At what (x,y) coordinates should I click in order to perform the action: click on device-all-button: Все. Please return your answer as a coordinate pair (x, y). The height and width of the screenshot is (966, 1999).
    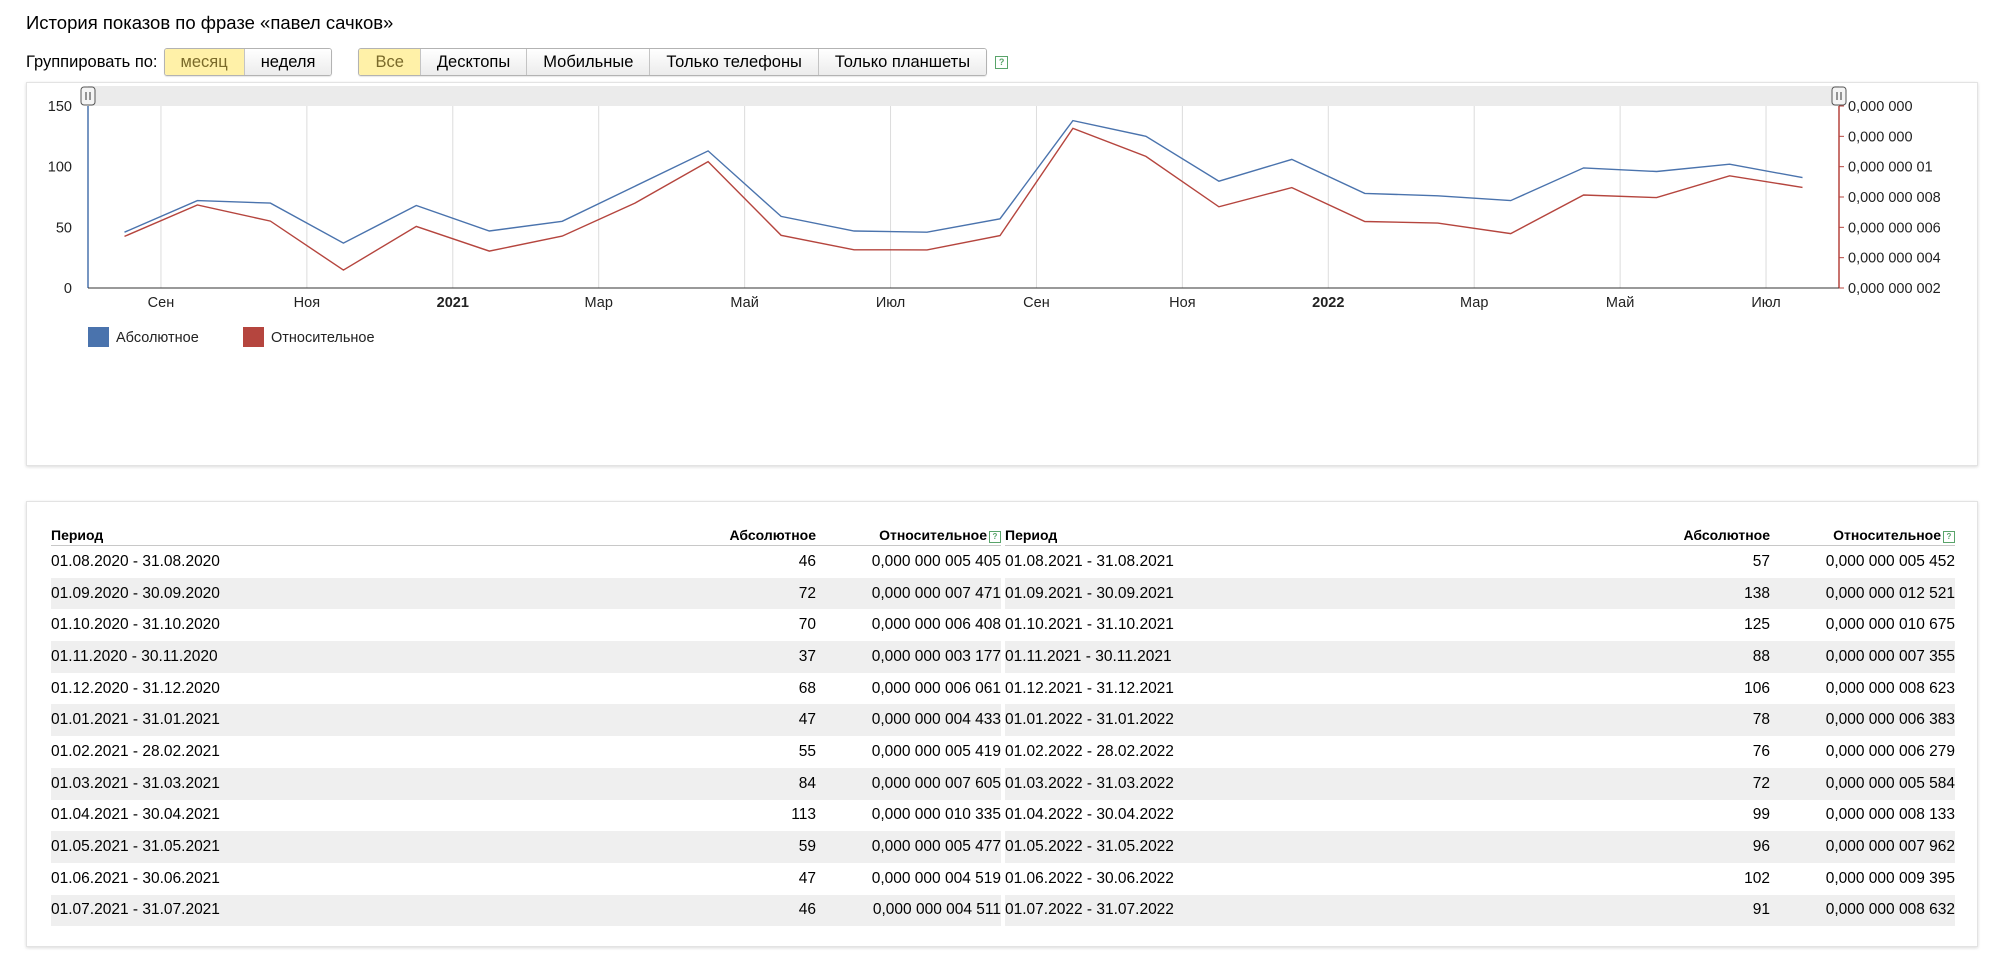
    Looking at the image, I should click on (390, 62).